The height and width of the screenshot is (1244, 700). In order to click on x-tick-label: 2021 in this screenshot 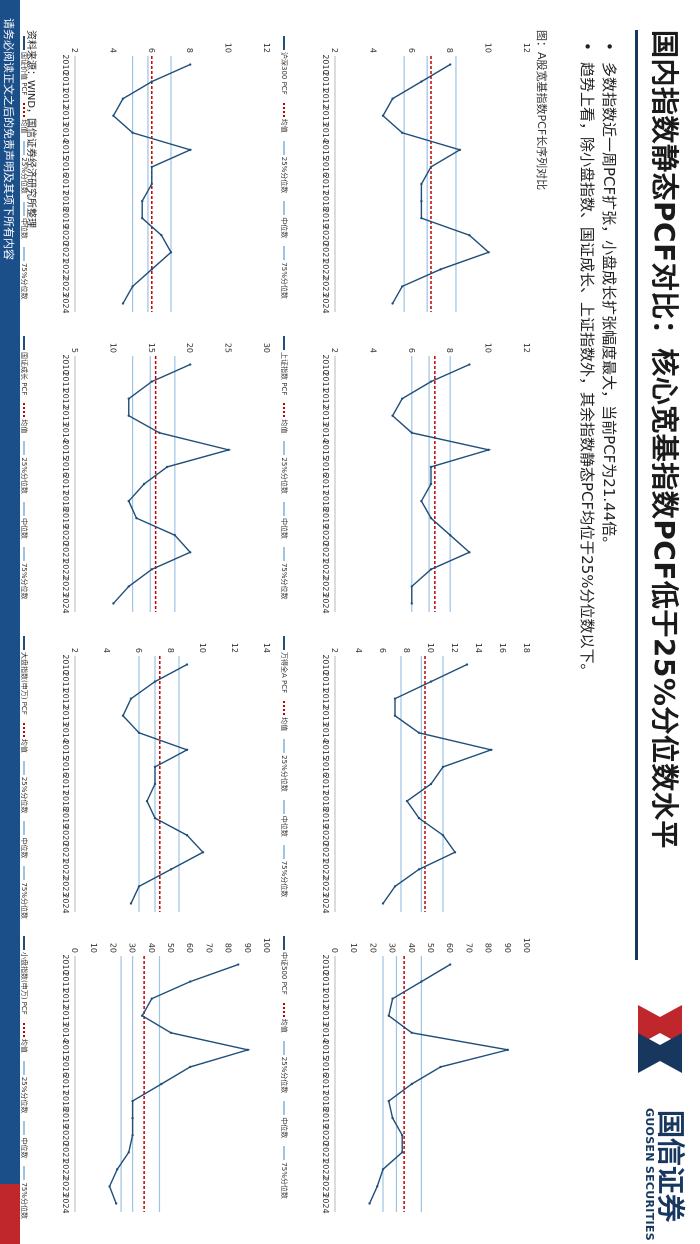, I will do `click(325, 1152)`.